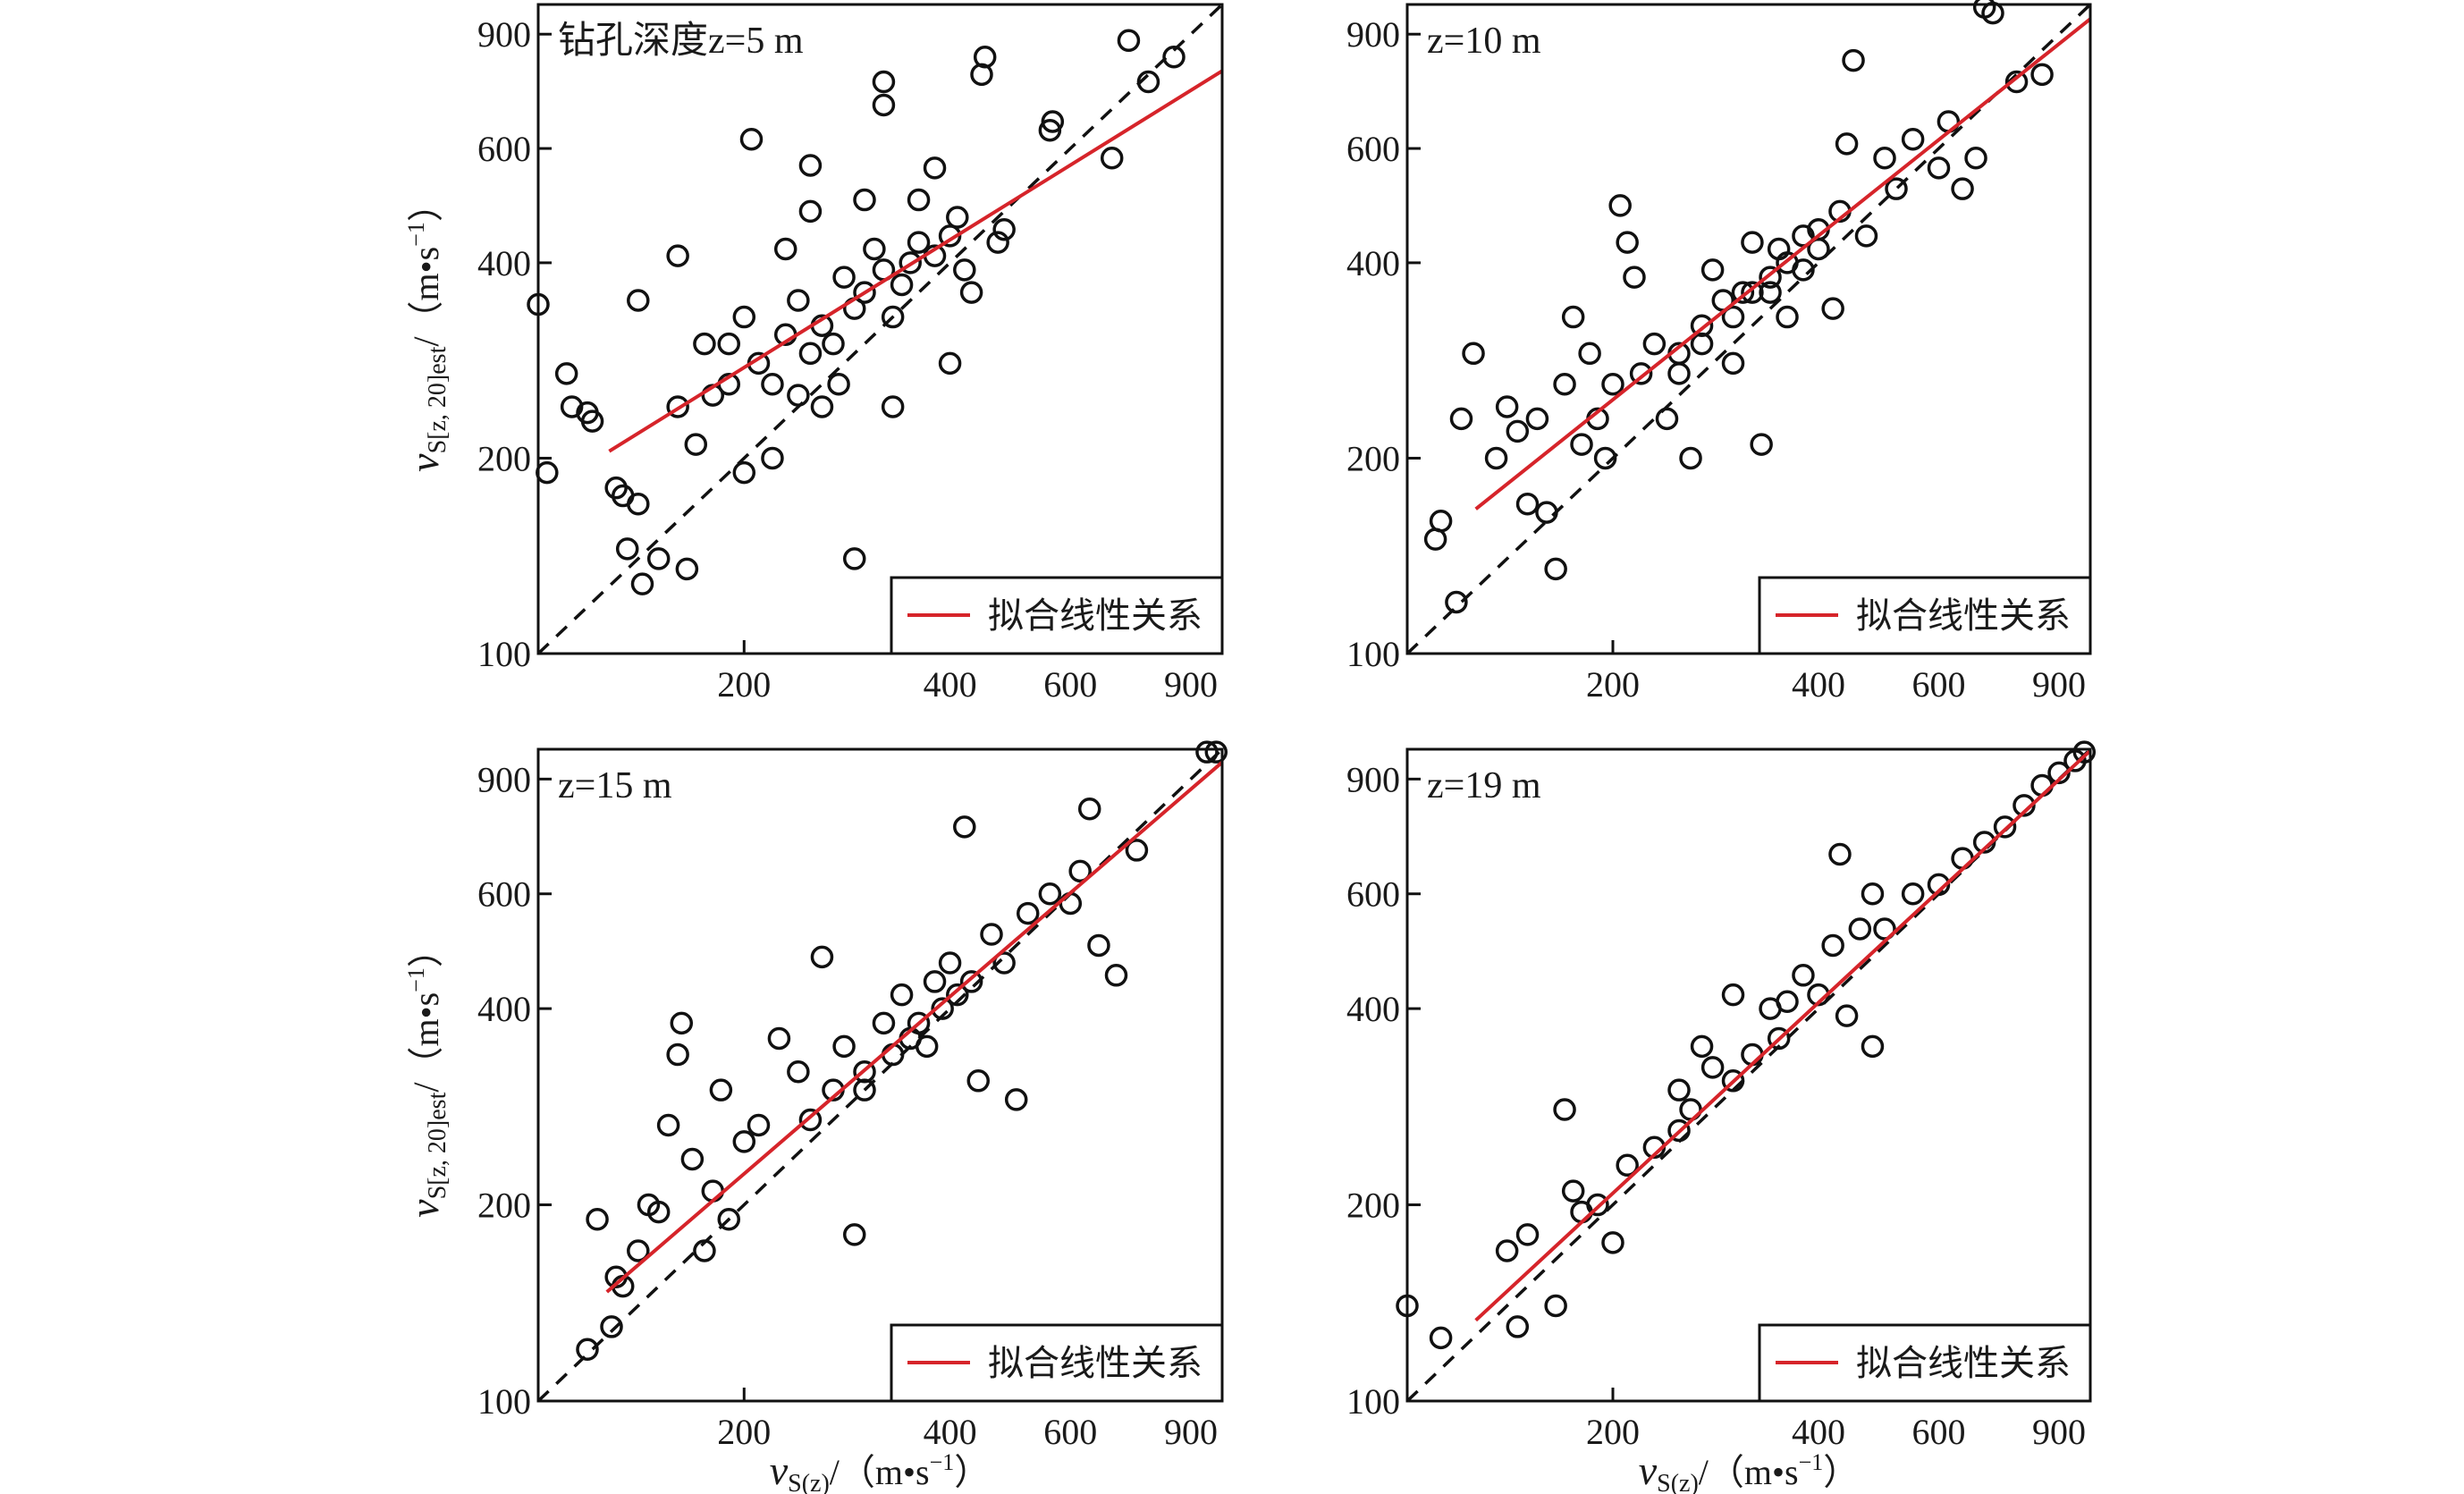  What do you see at coordinates (416, 234) in the screenshot?
I see `y-label-superscript: −1` at bounding box center [416, 234].